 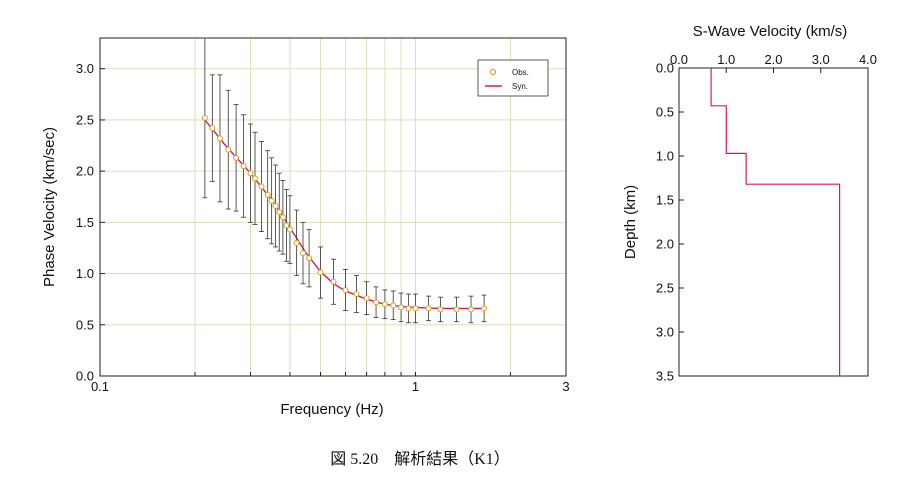 I want to click on y-tick-label: 0.5, so click(x=85, y=324).